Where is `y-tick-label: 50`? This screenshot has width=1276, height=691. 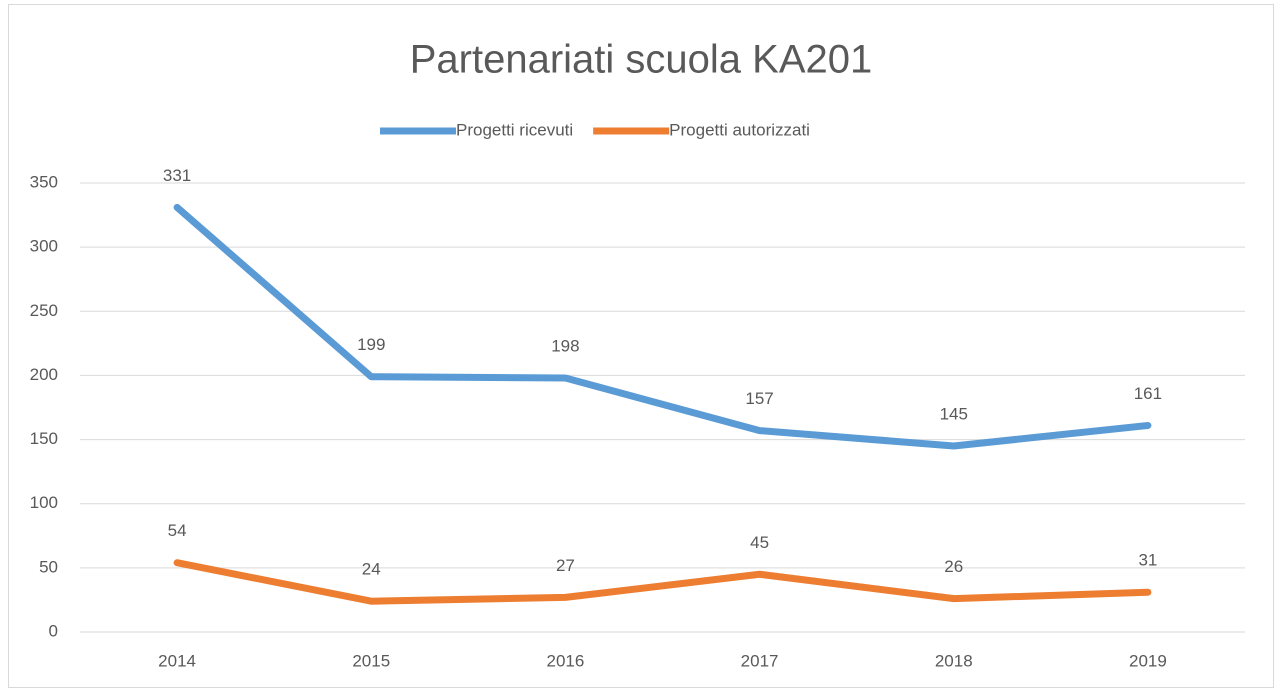
y-tick-label: 50 is located at coordinates (48, 566).